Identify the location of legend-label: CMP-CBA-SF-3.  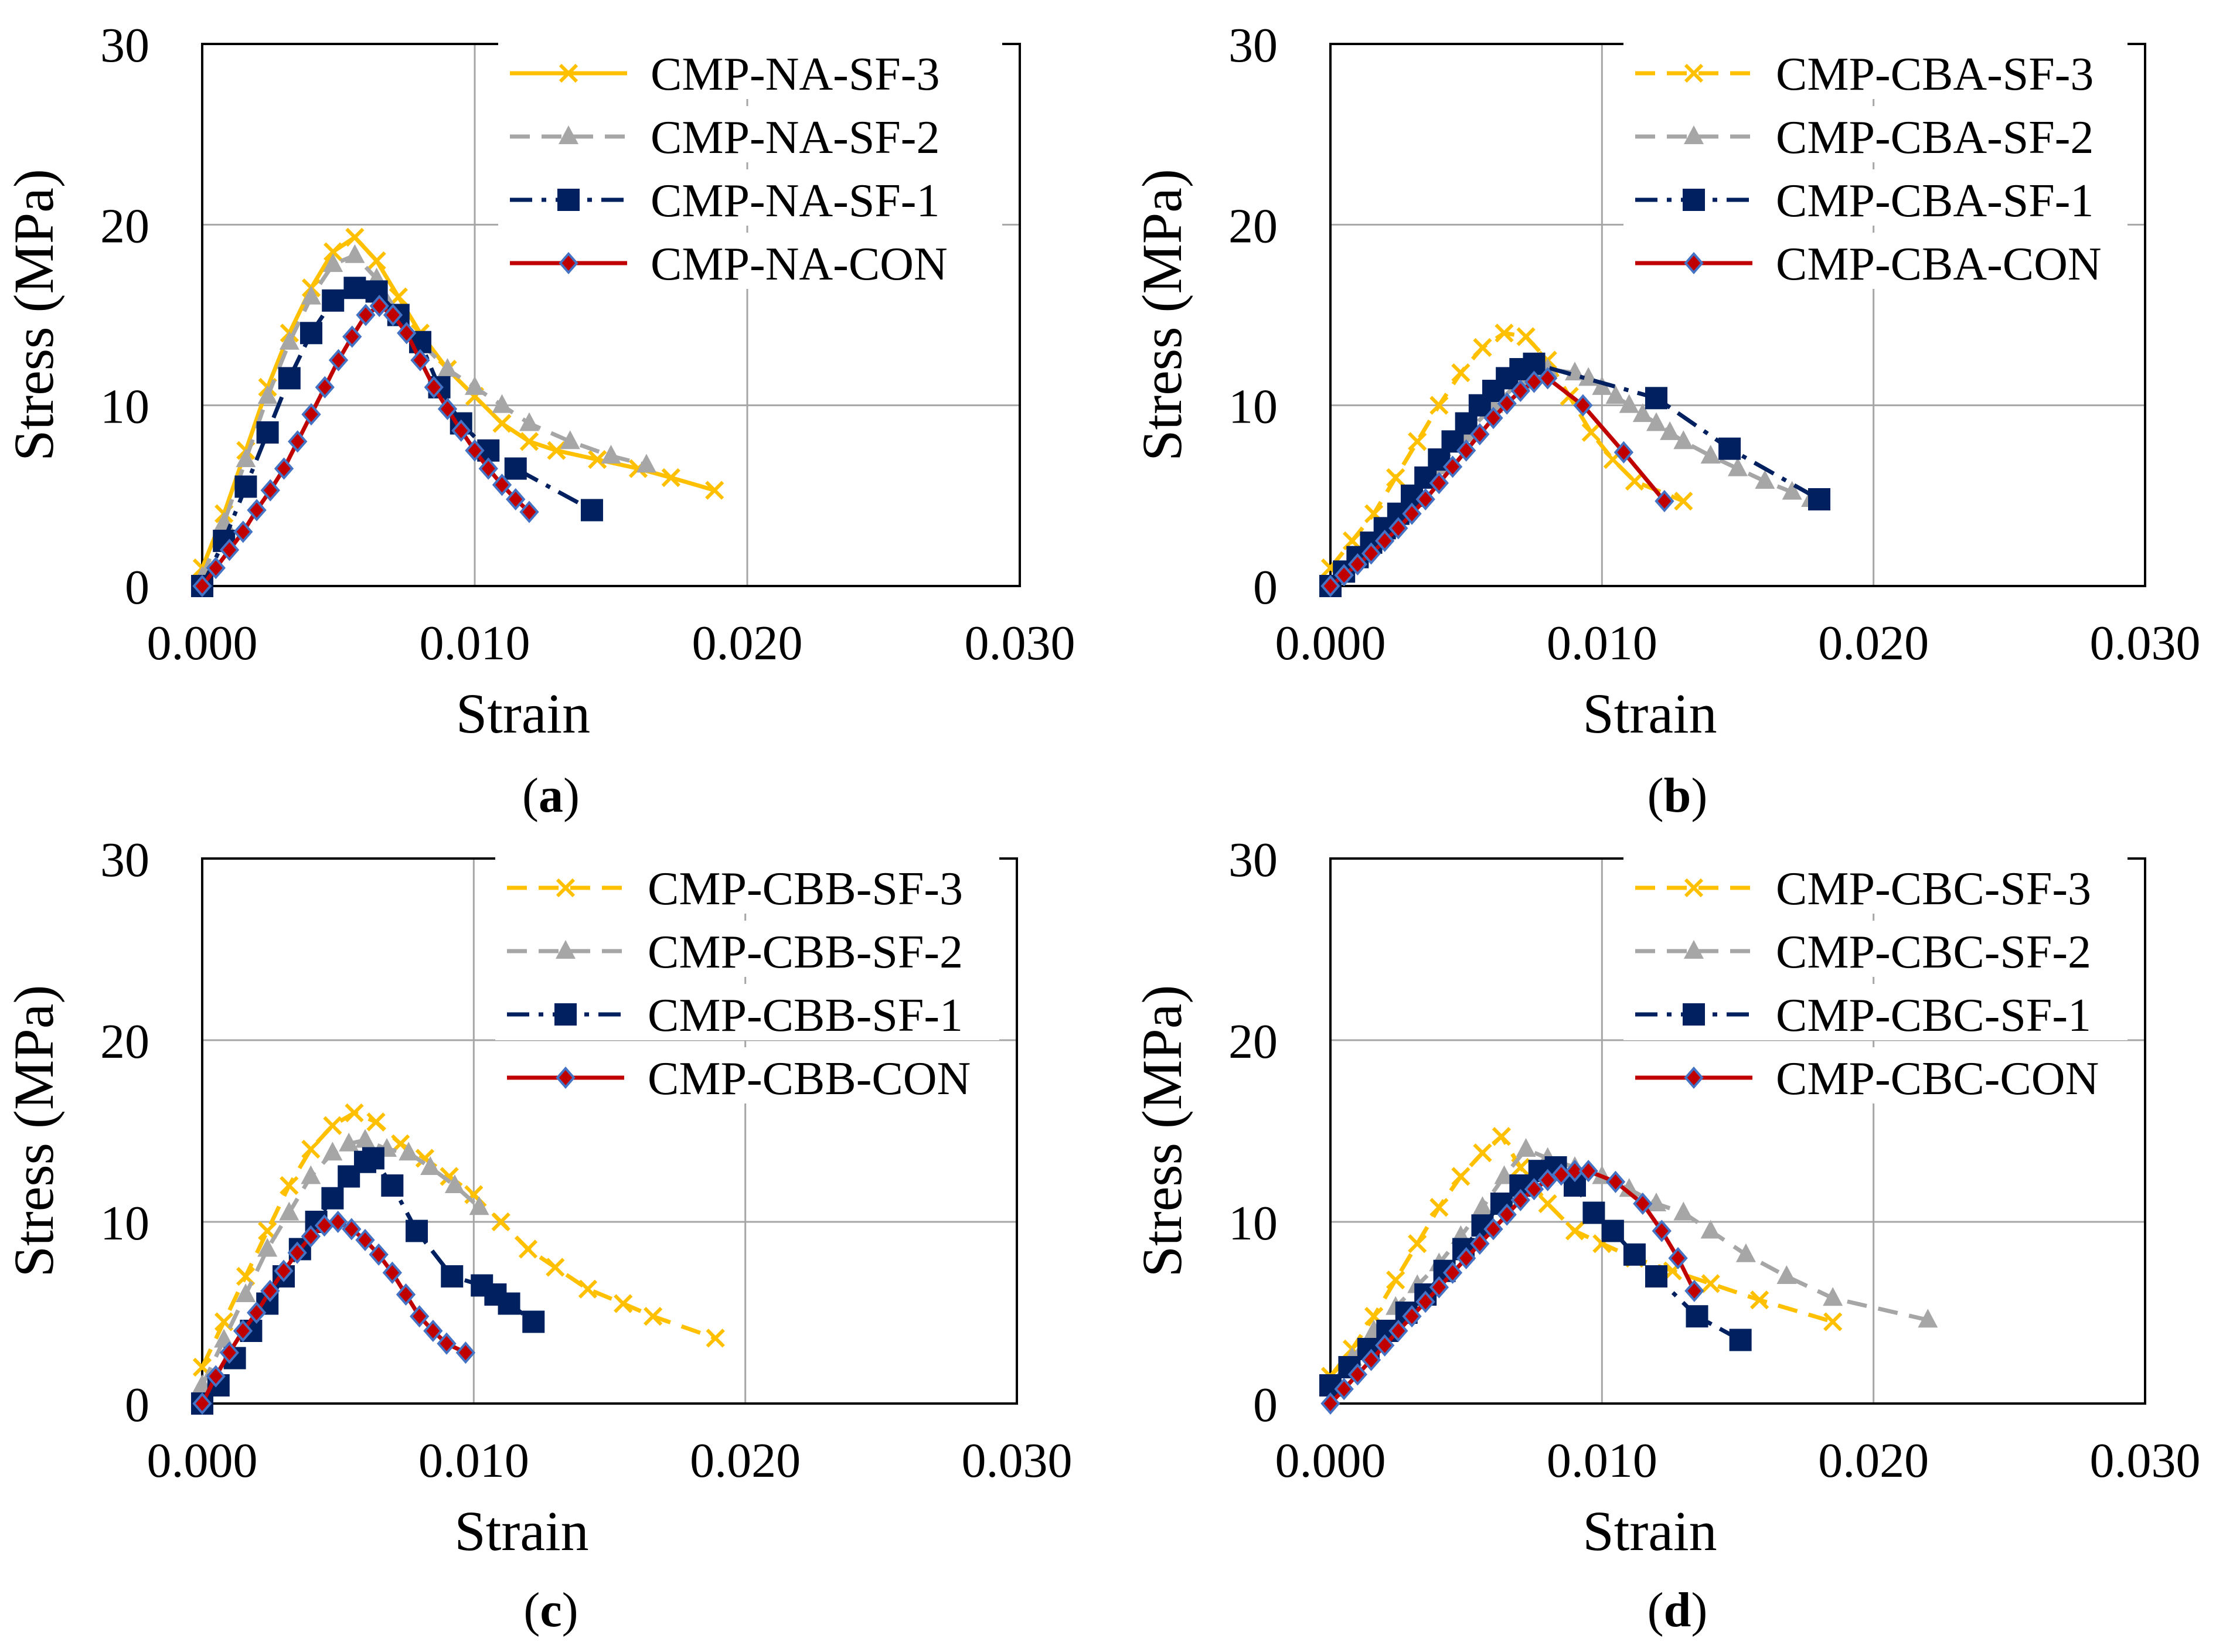
(1935, 74).